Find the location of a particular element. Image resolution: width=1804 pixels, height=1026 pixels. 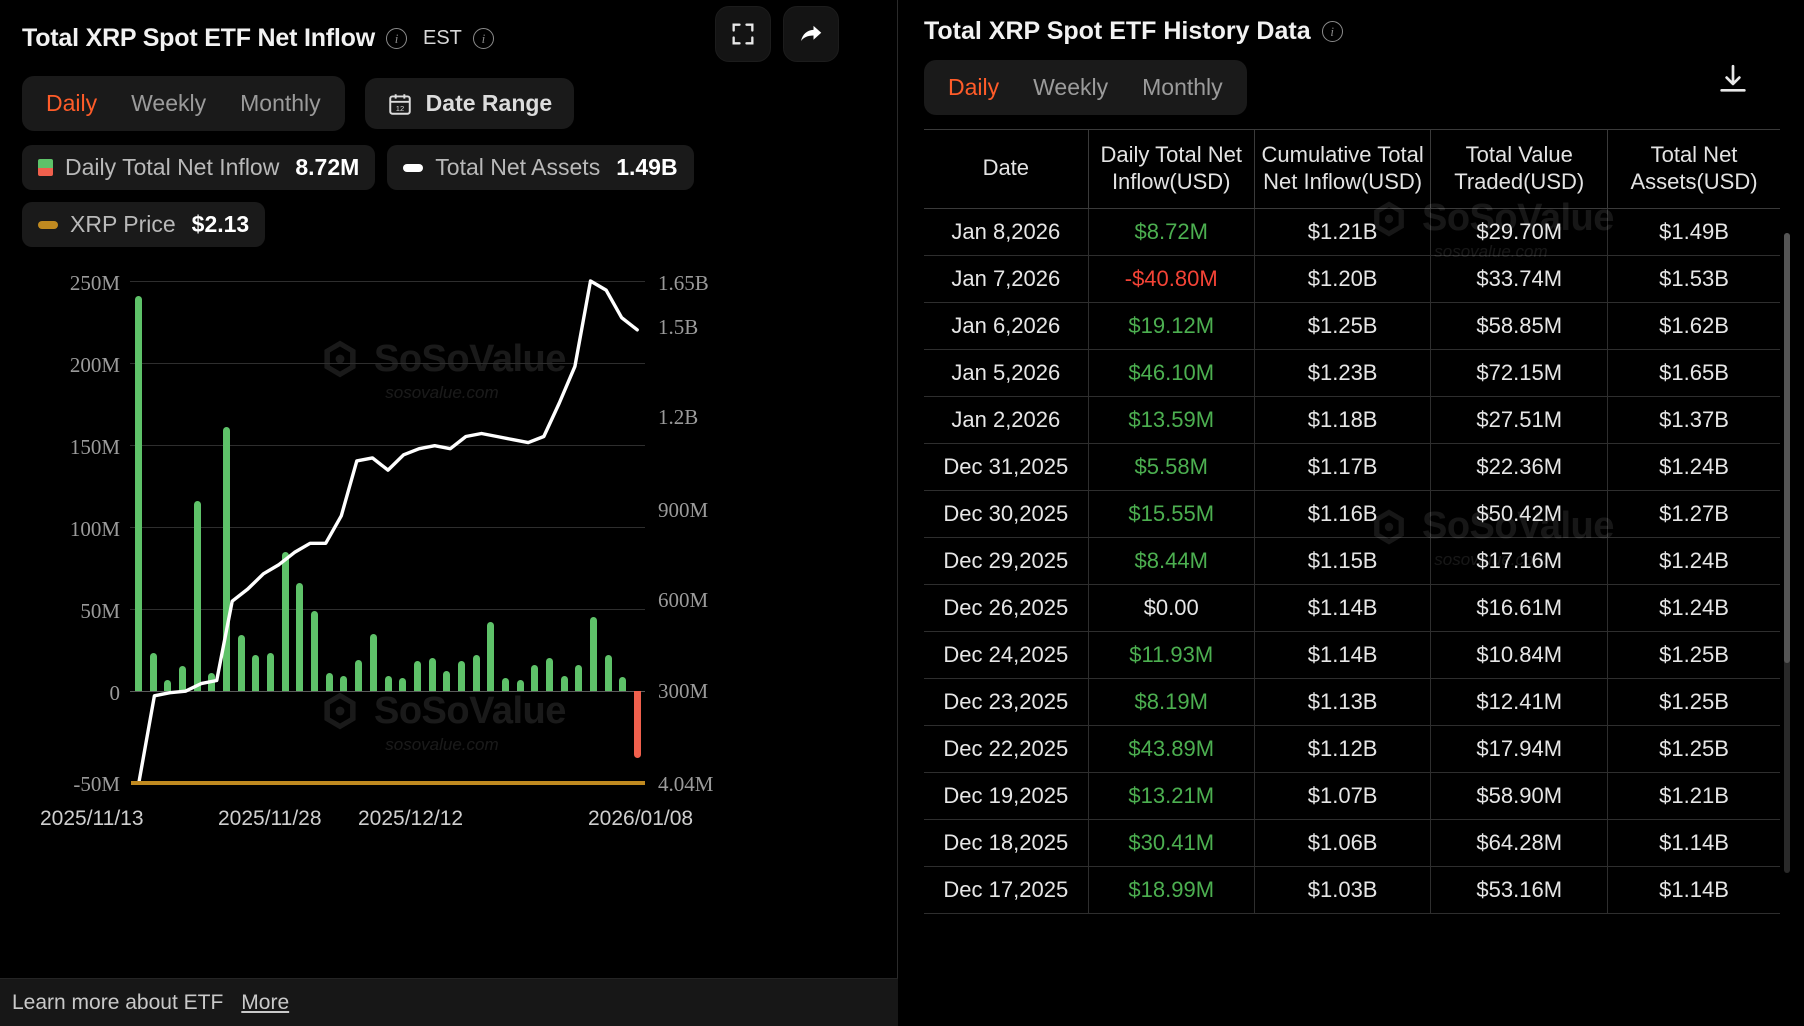

chart-controls: Daily Weekly Monthly 12 Date Range is located at coordinates (448, 96).